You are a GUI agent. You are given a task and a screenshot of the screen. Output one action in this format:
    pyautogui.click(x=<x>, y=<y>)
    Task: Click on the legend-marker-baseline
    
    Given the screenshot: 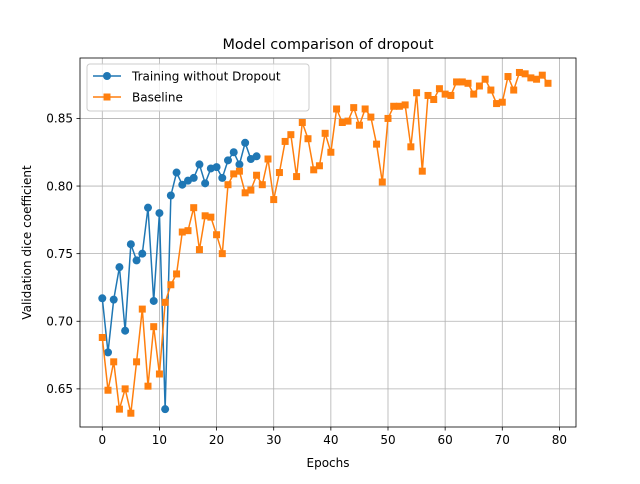 What is the action you would take?
    pyautogui.click(x=107, y=97)
    